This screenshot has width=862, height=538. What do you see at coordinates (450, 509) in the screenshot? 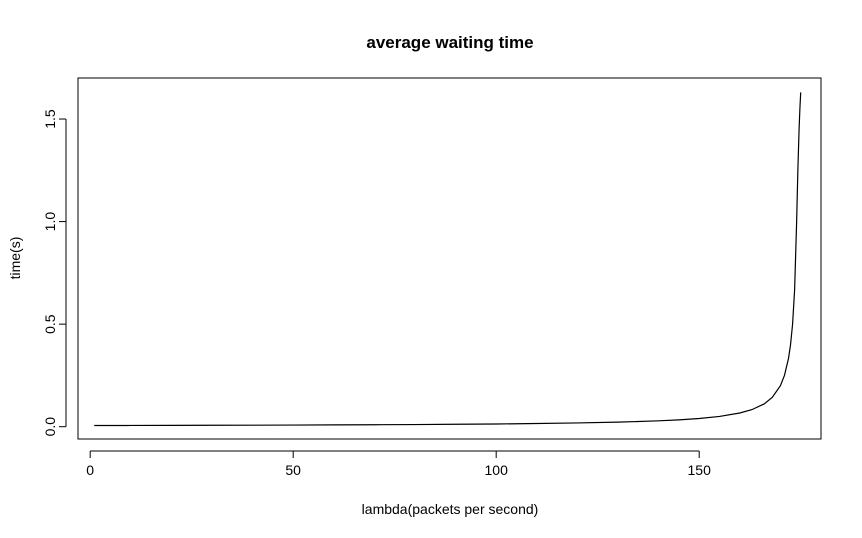
I see `x-axis-label: lambda(packets per second)` at bounding box center [450, 509].